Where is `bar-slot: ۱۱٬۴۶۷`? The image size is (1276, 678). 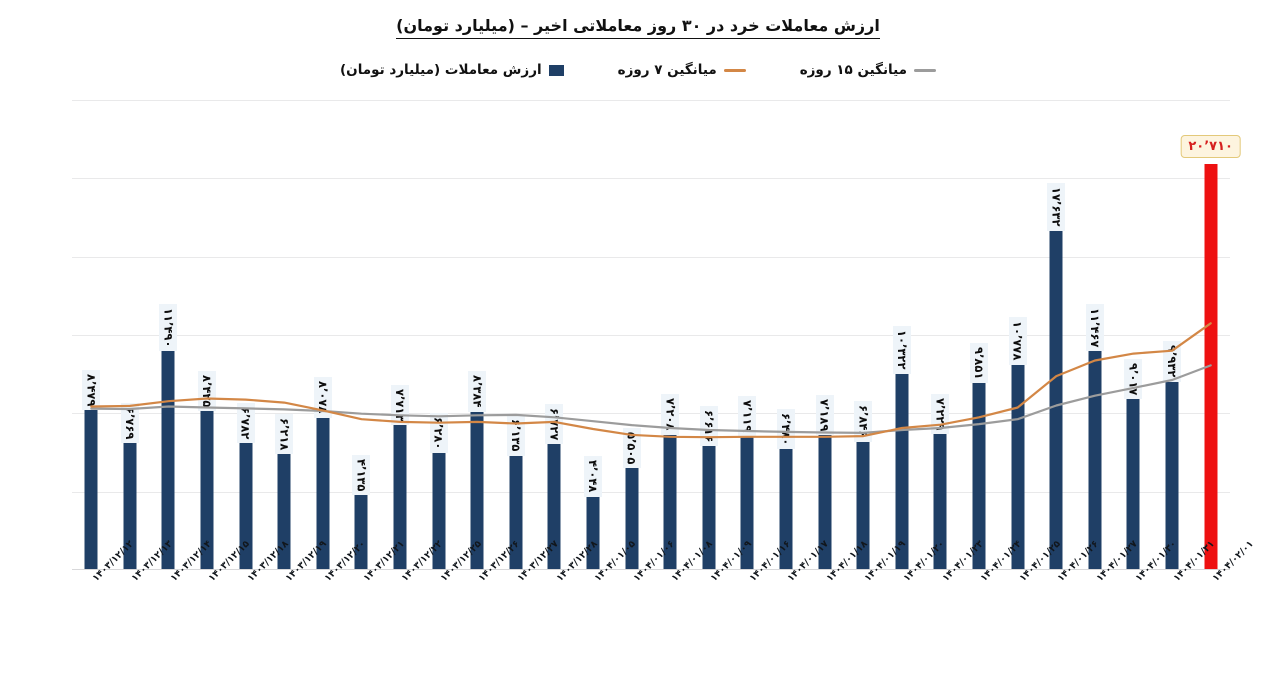 bar-slot: ۱۱٬۴۶۷ is located at coordinates (1095, 335).